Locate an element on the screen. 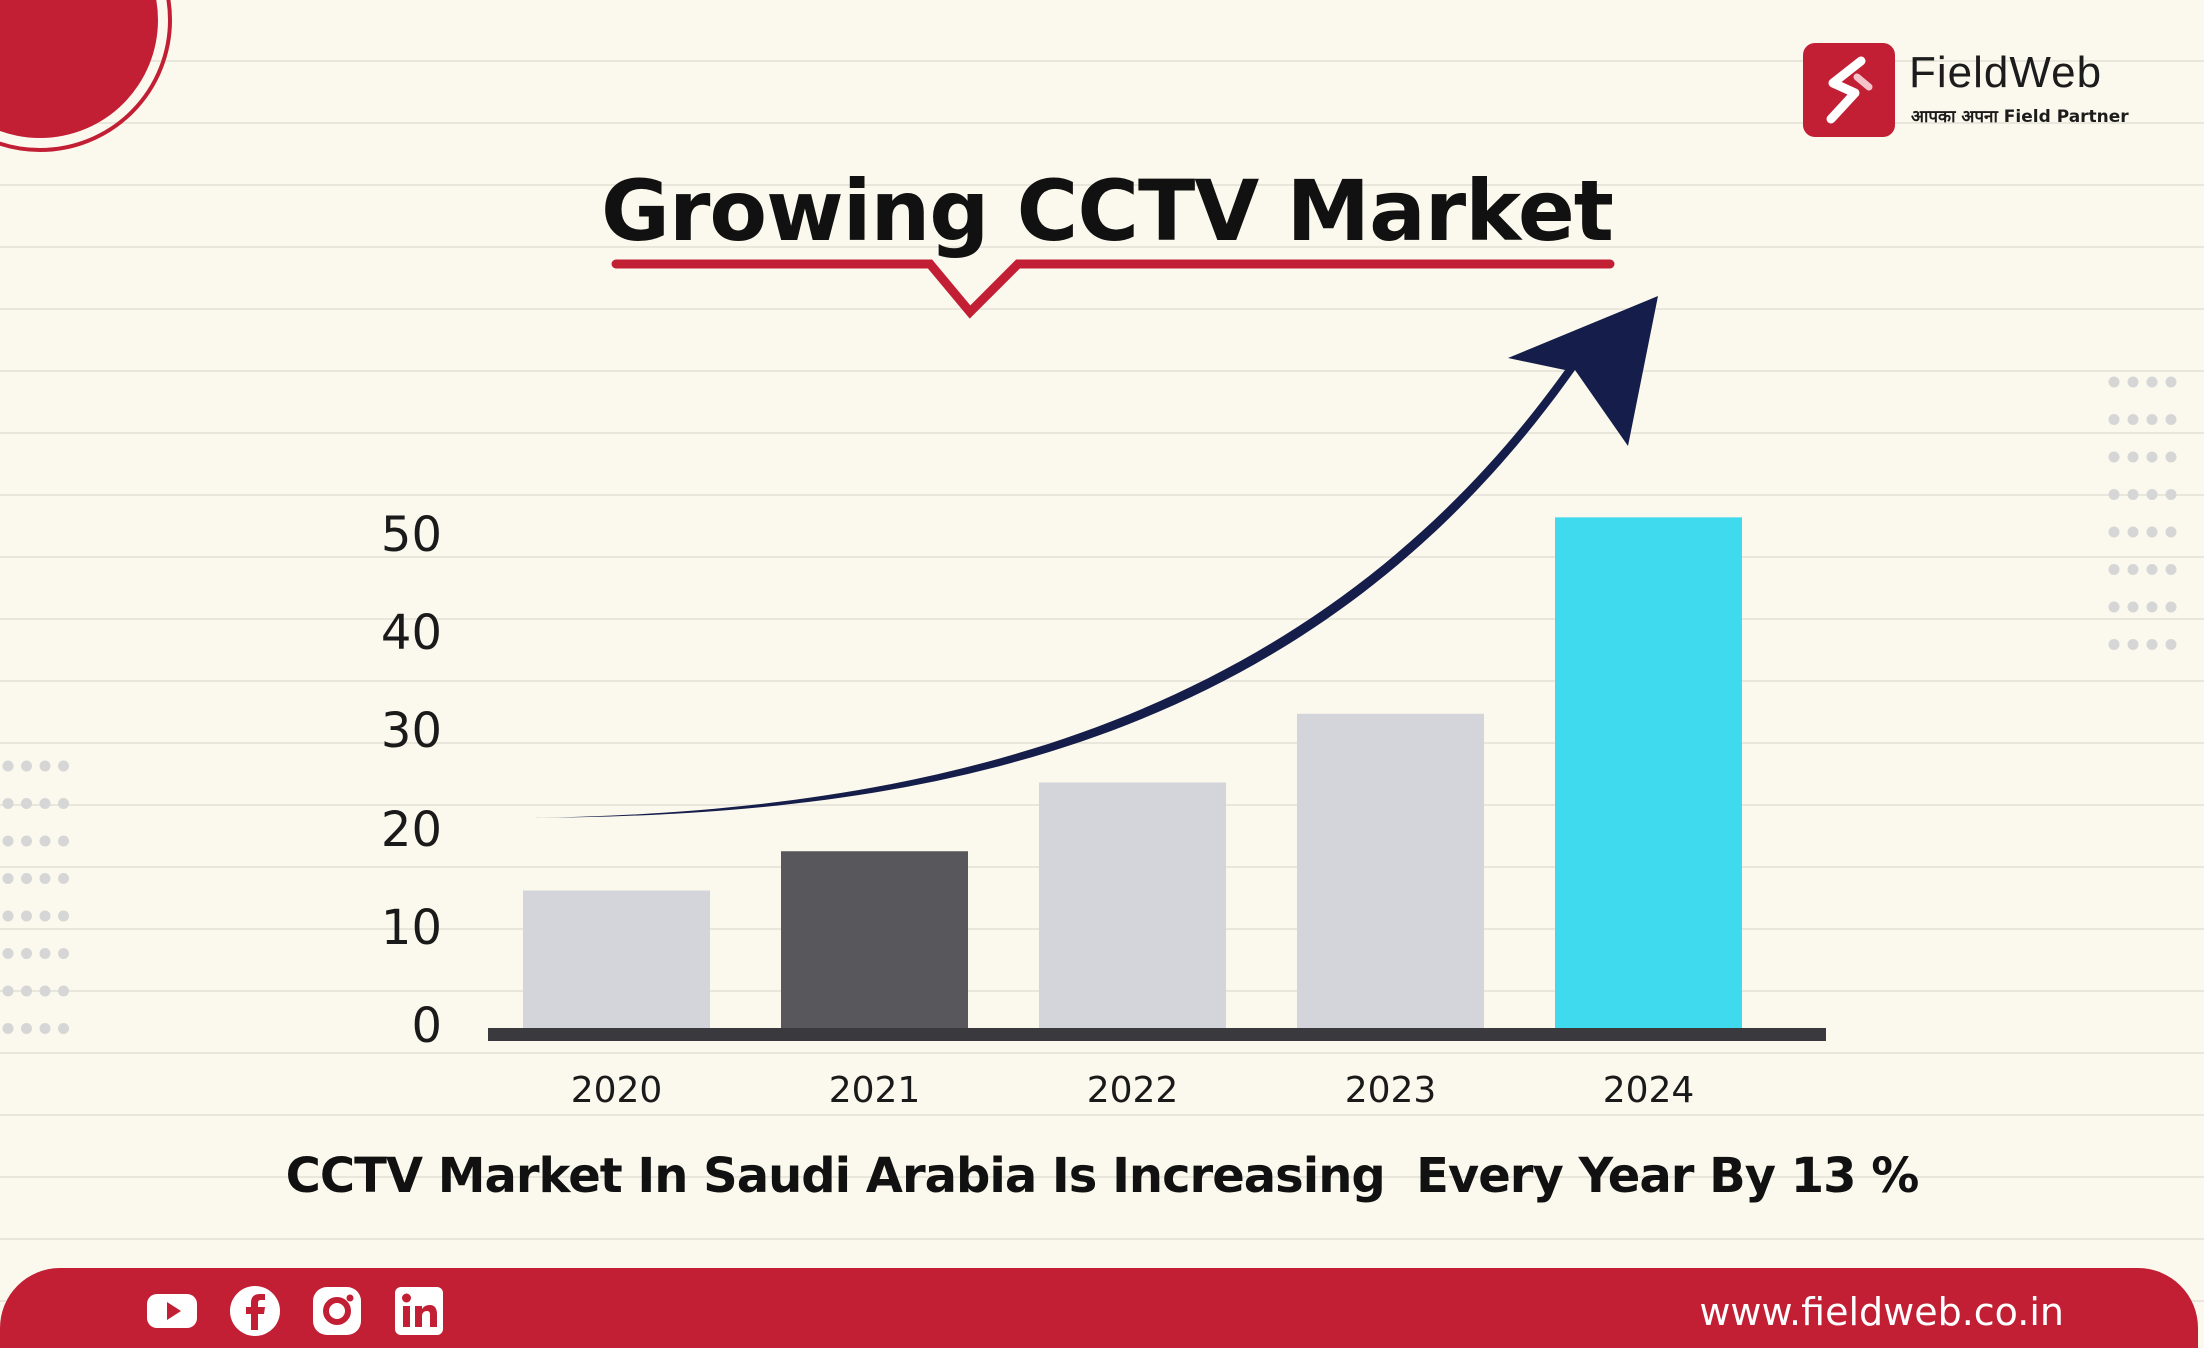  x-tick-label: 2020 is located at coordinates (616, 1090).